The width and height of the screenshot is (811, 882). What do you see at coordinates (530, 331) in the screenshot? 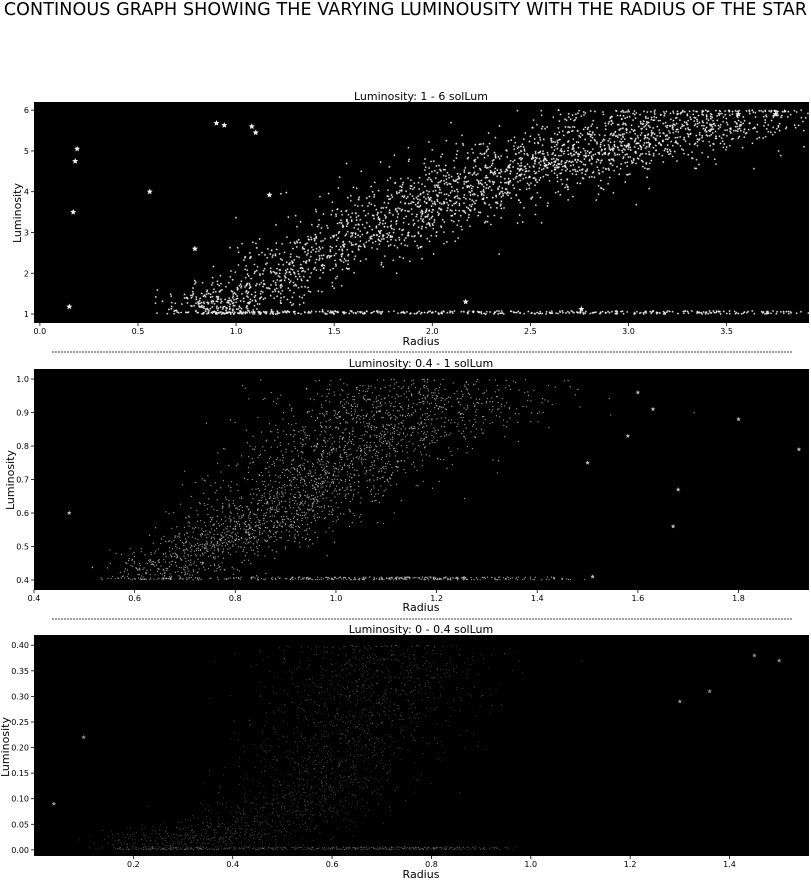
I see `x-tick-label: 2.5` at bounding box center [530, 331].